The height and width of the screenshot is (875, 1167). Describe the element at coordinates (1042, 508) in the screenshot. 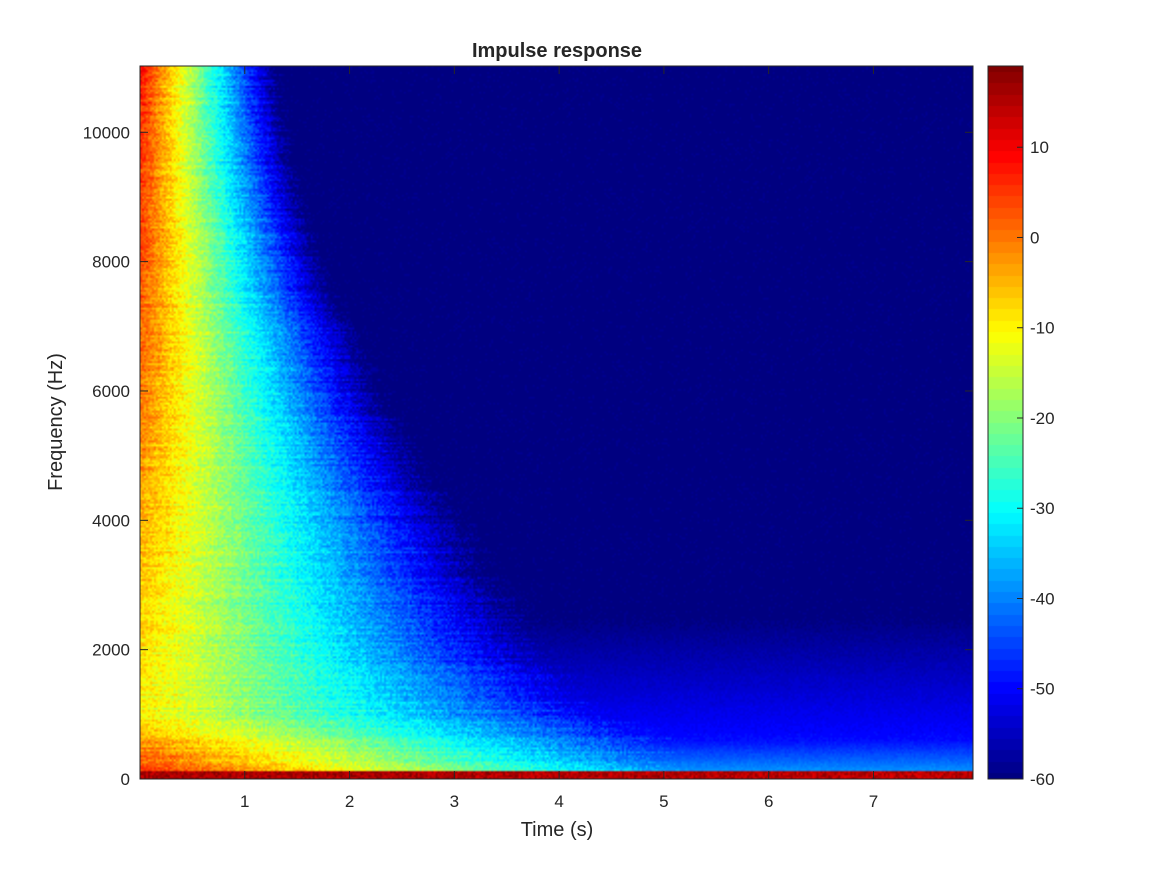

I see `colorbar-tick-label: -30` at that location.